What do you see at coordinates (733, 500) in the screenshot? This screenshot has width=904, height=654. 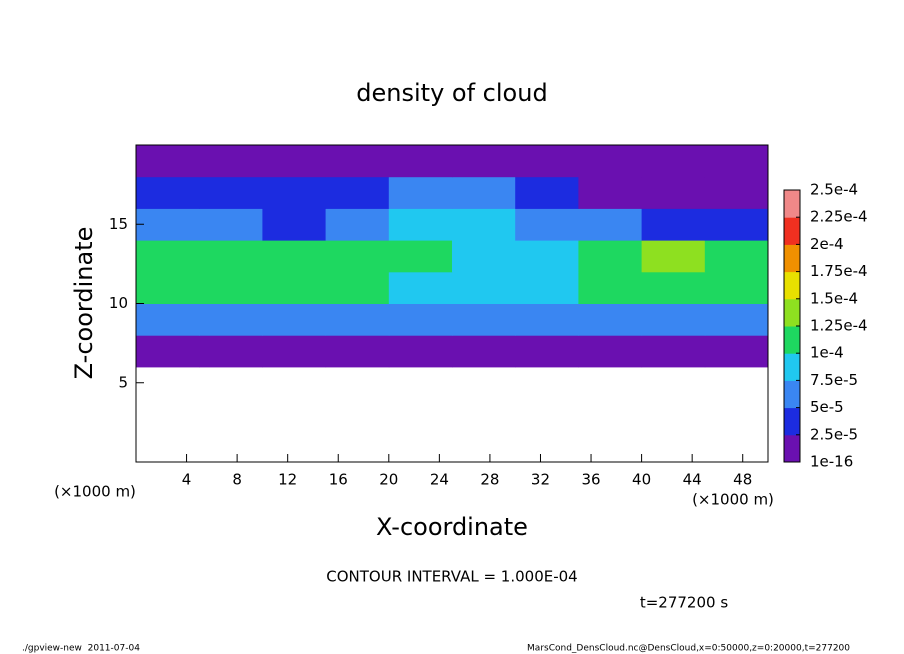 I see `x-unit: (×1000 m)` at bounding box center [733, 500].